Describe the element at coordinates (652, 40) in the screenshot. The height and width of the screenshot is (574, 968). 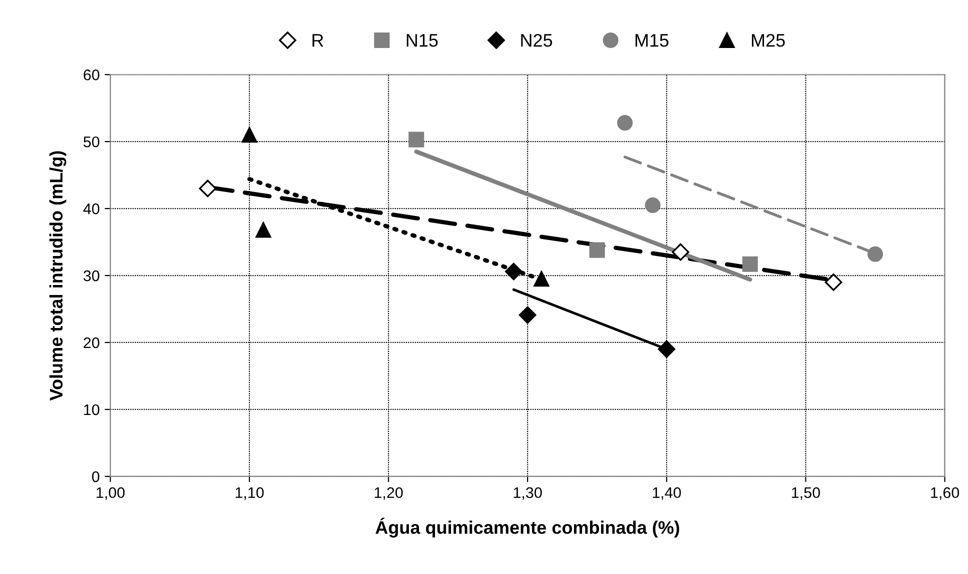
I see `legend-label: M15` at that location.